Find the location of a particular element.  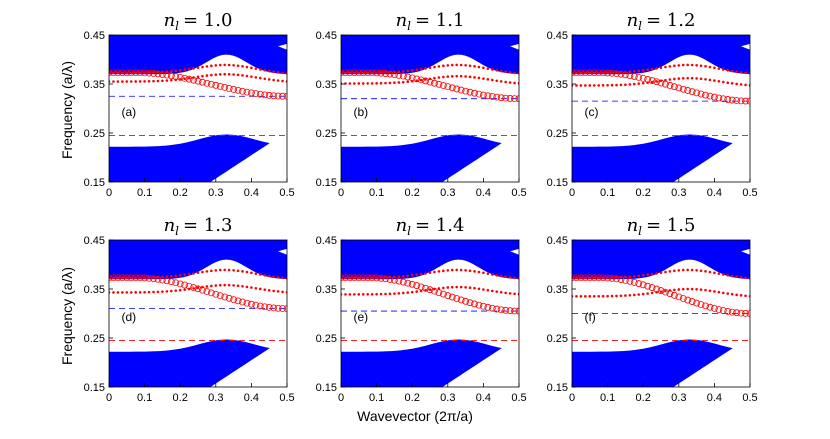

y-tick-label: 0.15 is located at coordinates (557, 183).